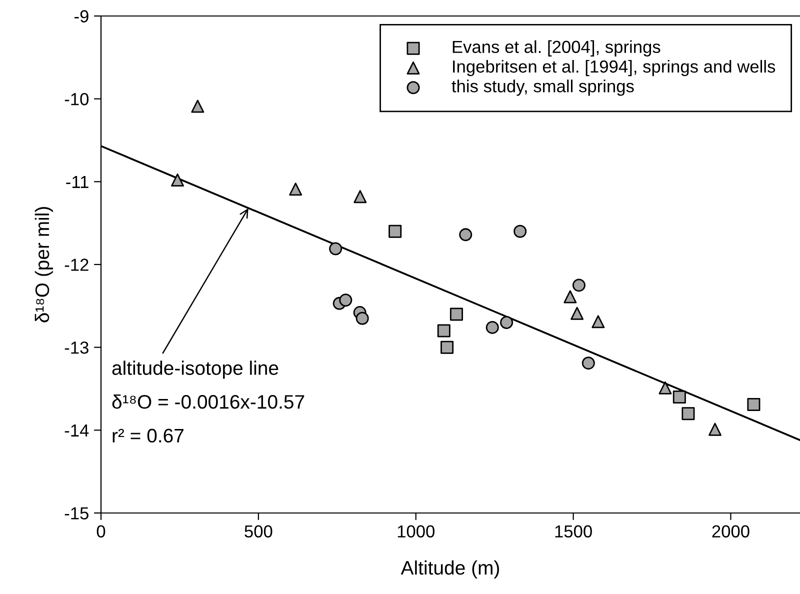  What do you see at coordinates (76, 348) in the screenshot?
I see `y-tick-label: -13` at bounding box center [76, 348].